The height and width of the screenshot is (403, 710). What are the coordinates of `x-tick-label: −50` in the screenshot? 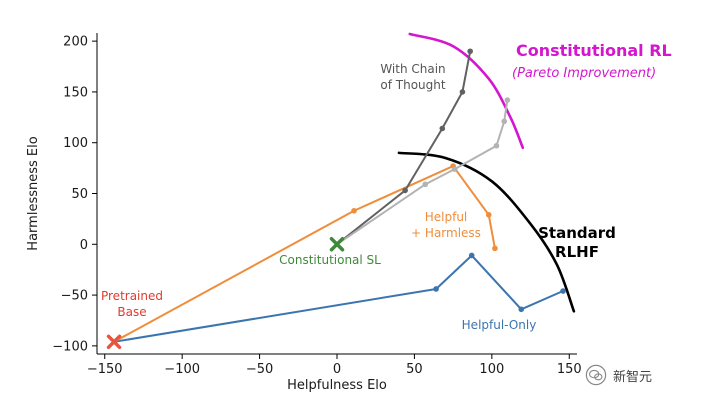 It's located at (259, 369).